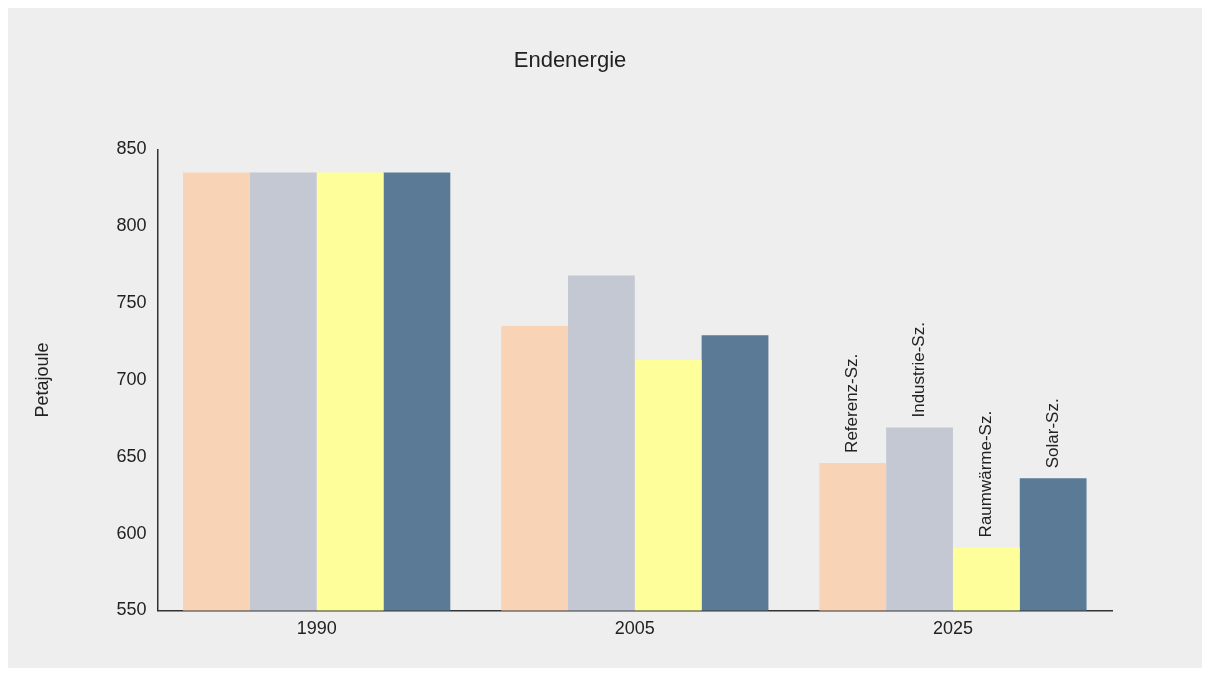  I want to click on y-tick-label: 800, so click(131, 225).